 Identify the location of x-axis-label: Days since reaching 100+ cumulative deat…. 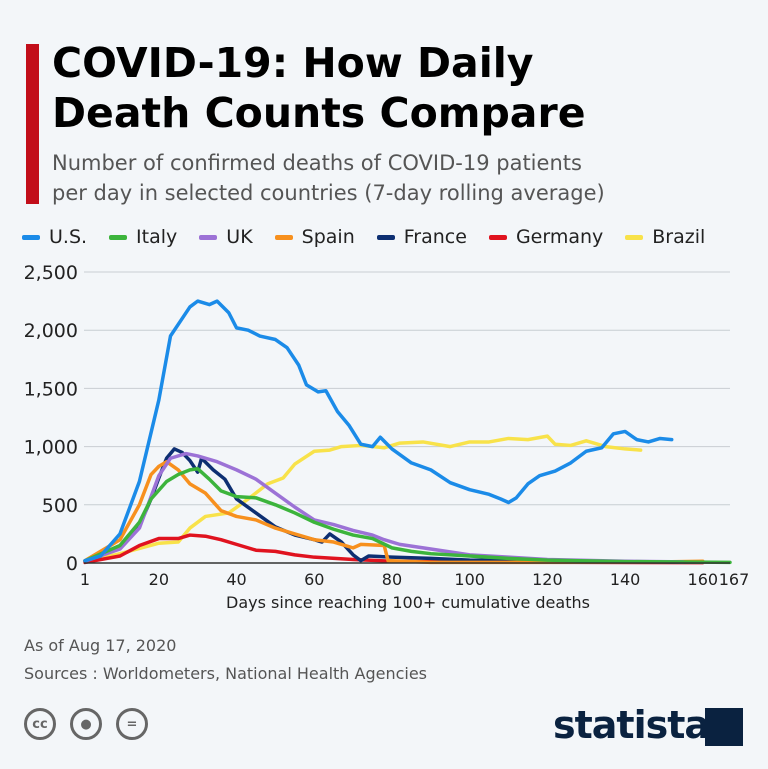
(408, 602).